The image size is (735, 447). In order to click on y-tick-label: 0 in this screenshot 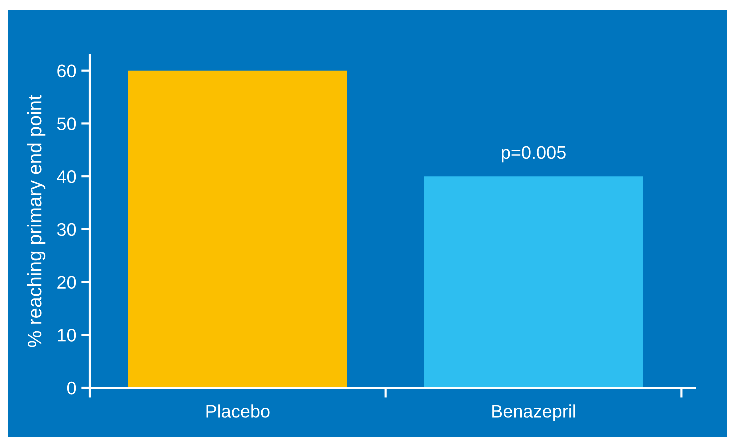, I will do `click(71, 388)`.